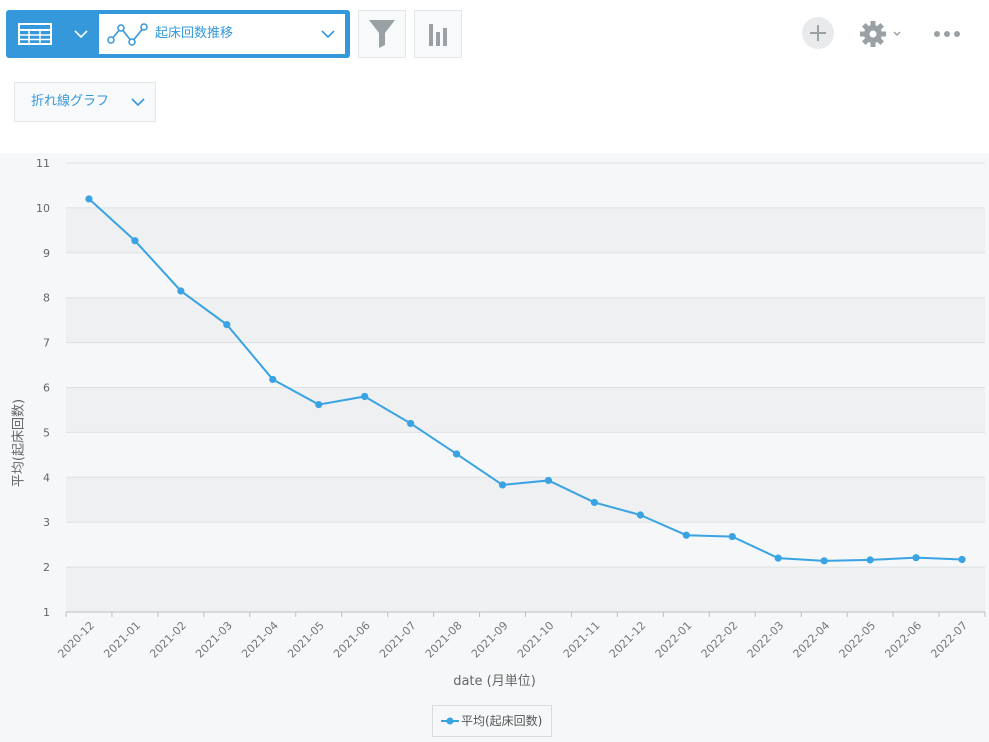  Describe the element at coordinates (949, 640) in the screenshot. I see `x-tick-label: 2022-07` at that location.